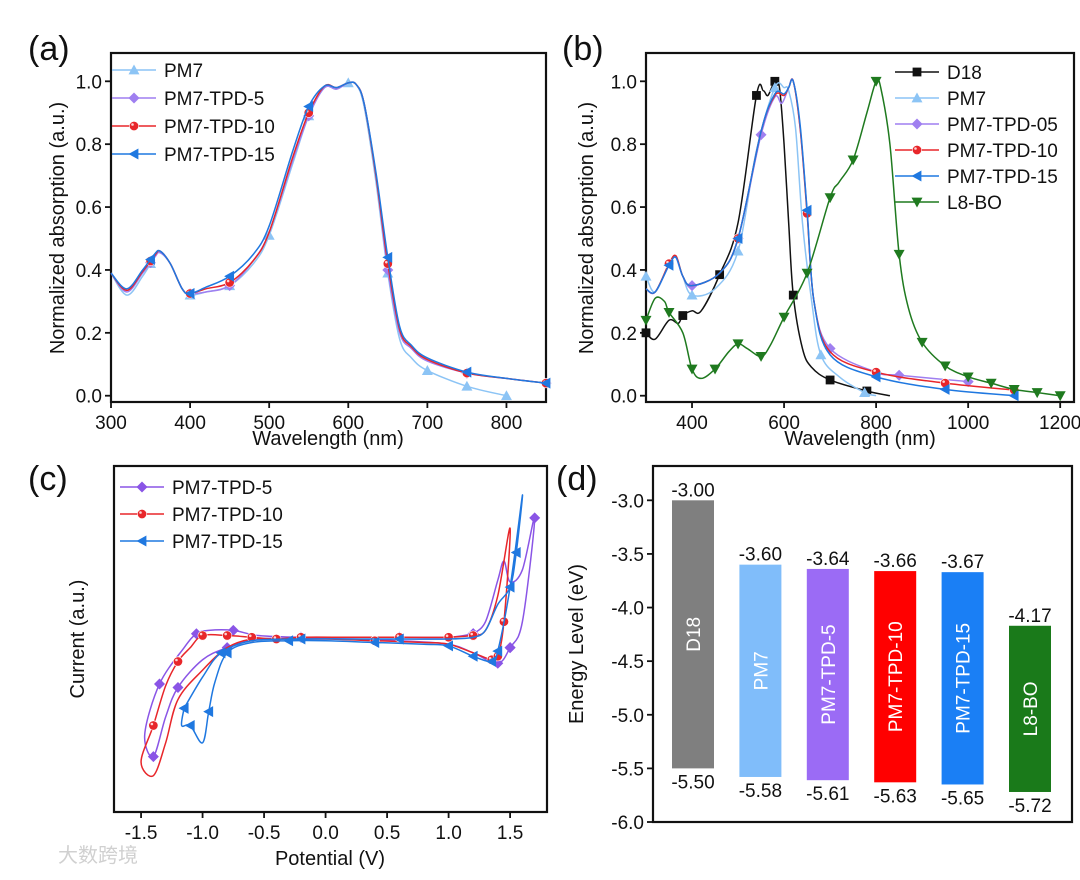 Image resolution: width=1080 pixels, height=880 pixels. I want to click on homo-label: -5.61, so click(827, 794).